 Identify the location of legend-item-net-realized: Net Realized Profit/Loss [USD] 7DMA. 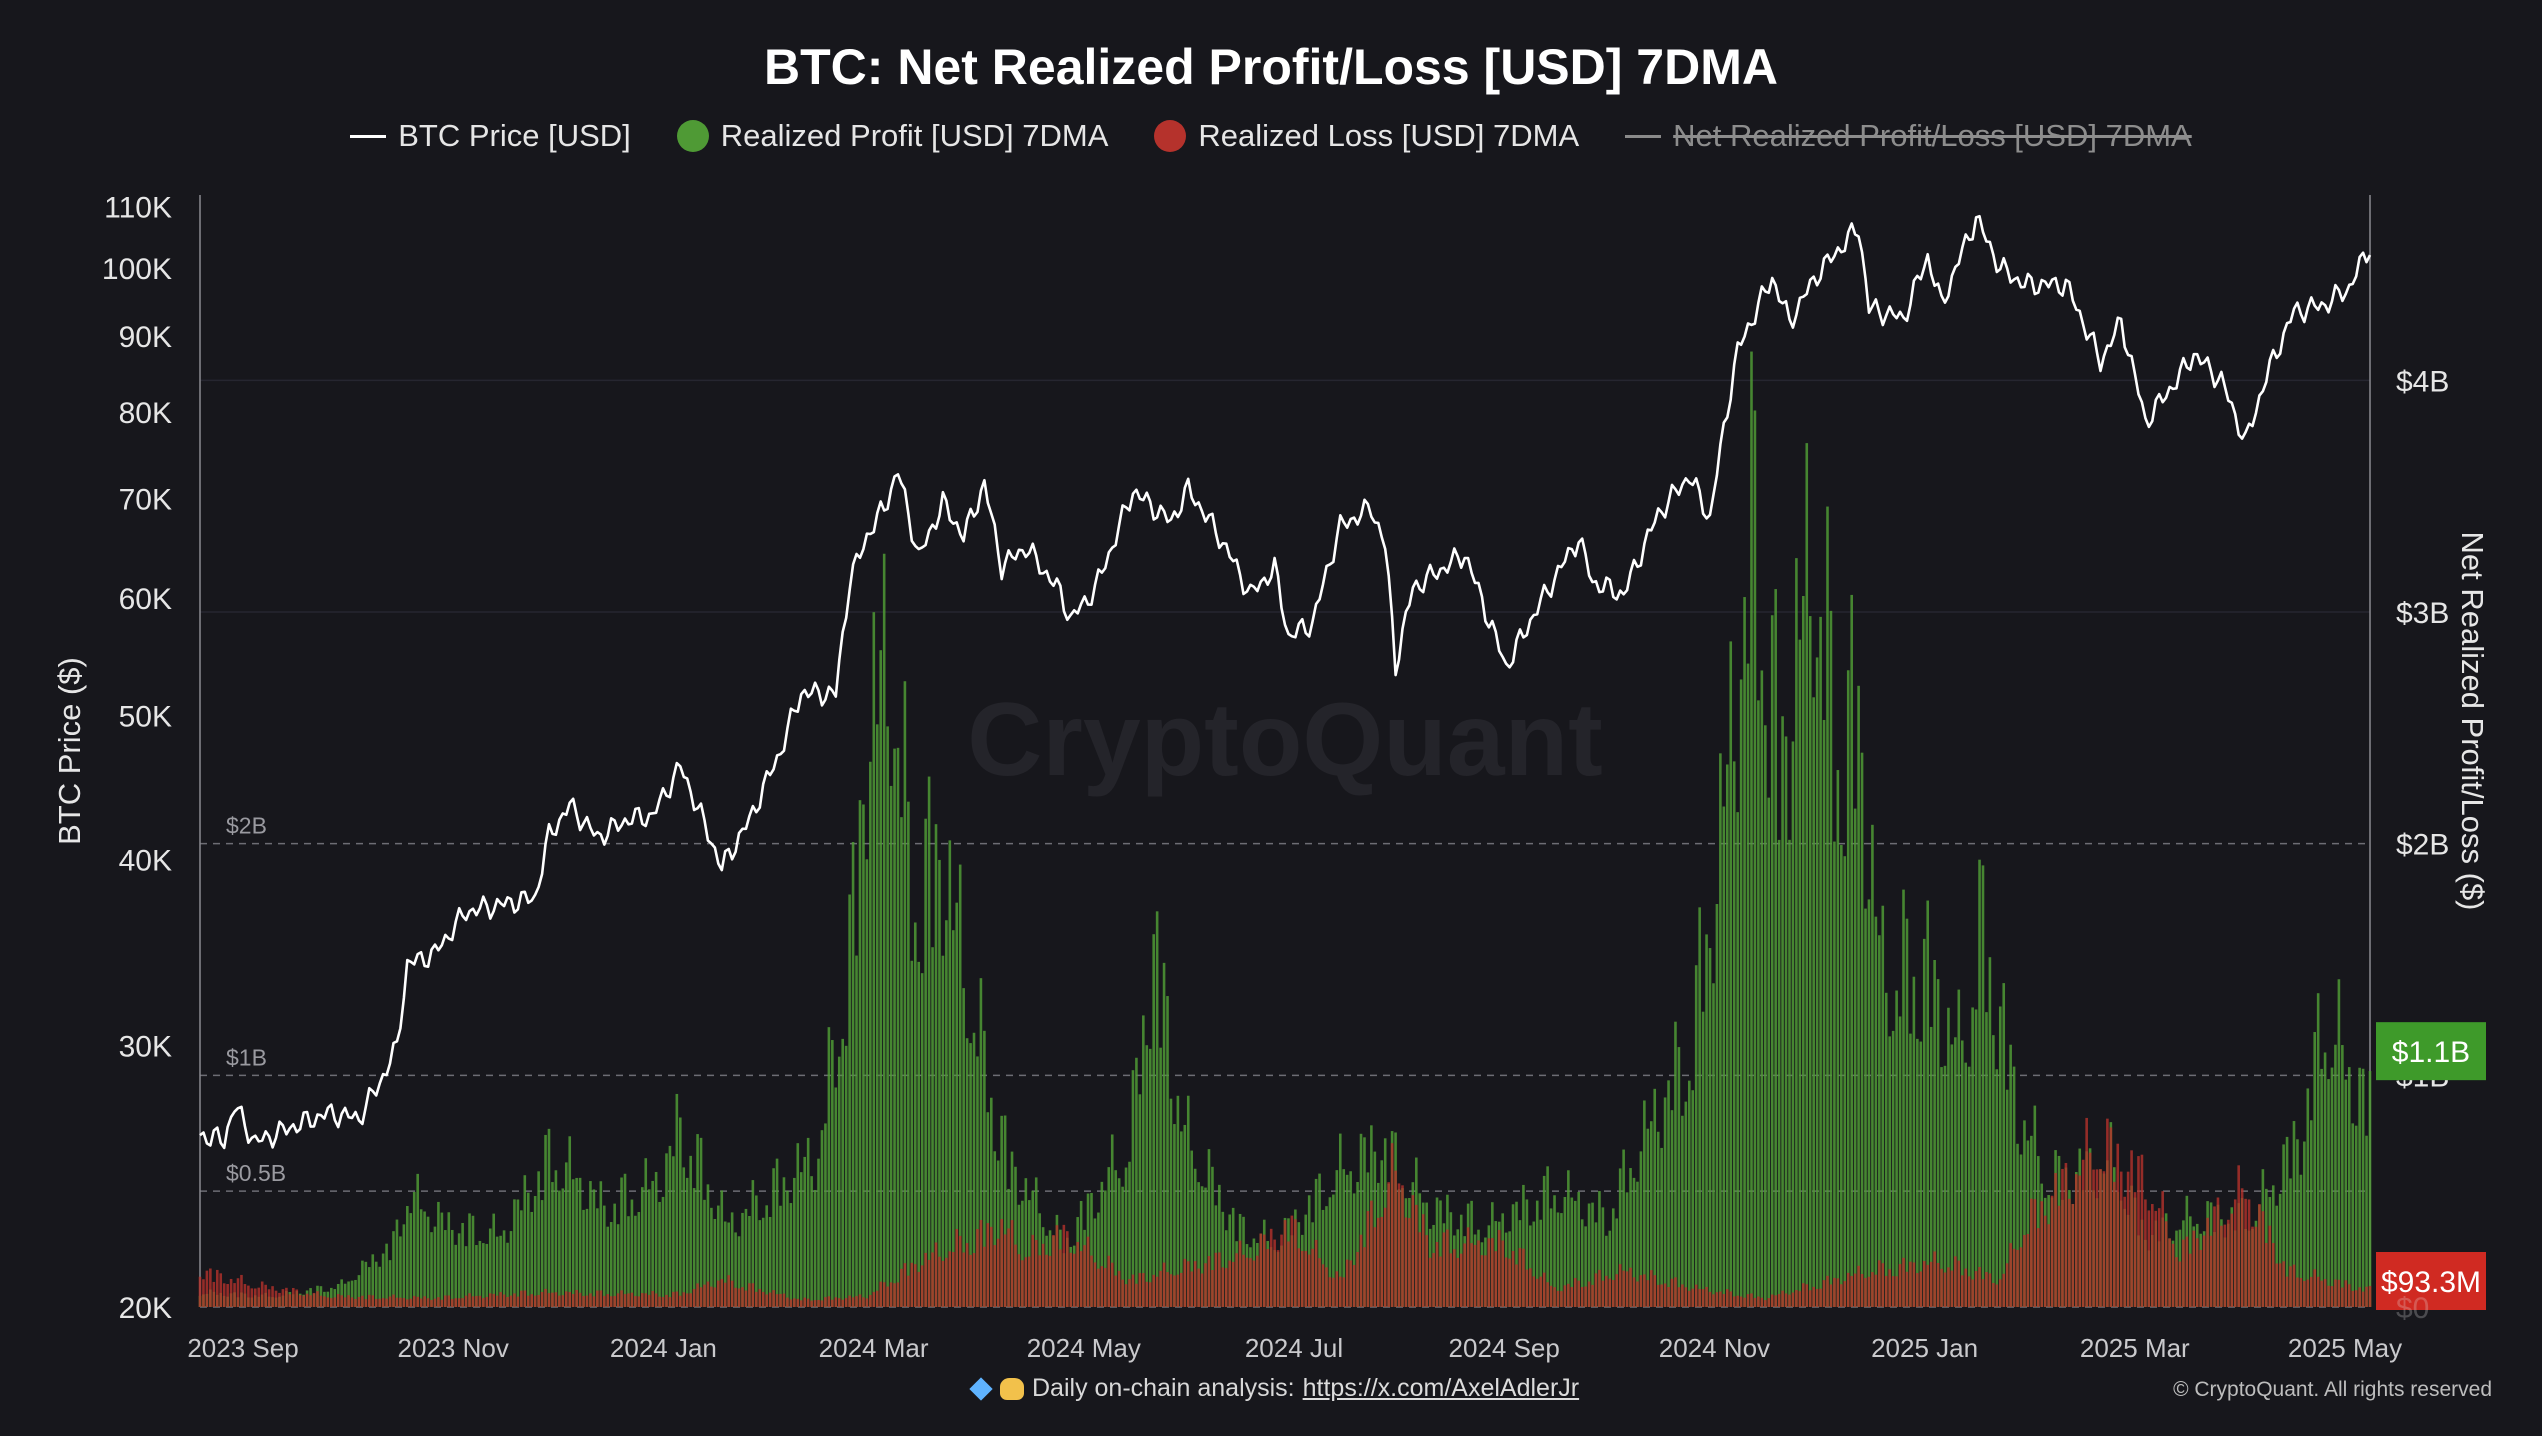
(1908, 136).